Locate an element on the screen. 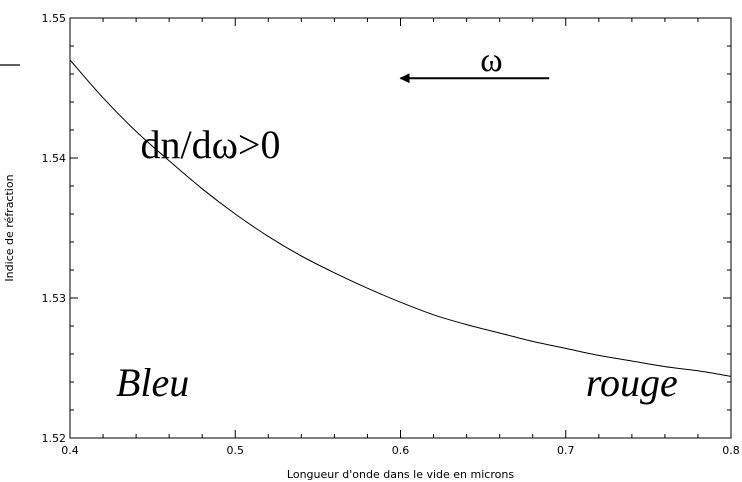 This screenshot has height=482, width=742. y-tick-label: 1.54 is located at coordinates (54, 158).